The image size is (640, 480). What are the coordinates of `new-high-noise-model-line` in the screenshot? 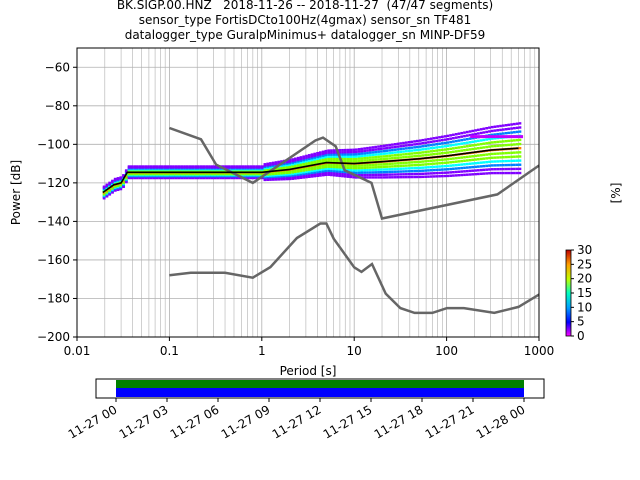 It's located at (354, 173).